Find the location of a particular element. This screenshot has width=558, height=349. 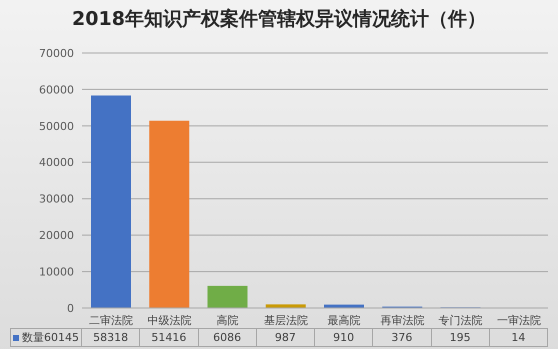

data-label: 195 is located at coordinates (461, 337).